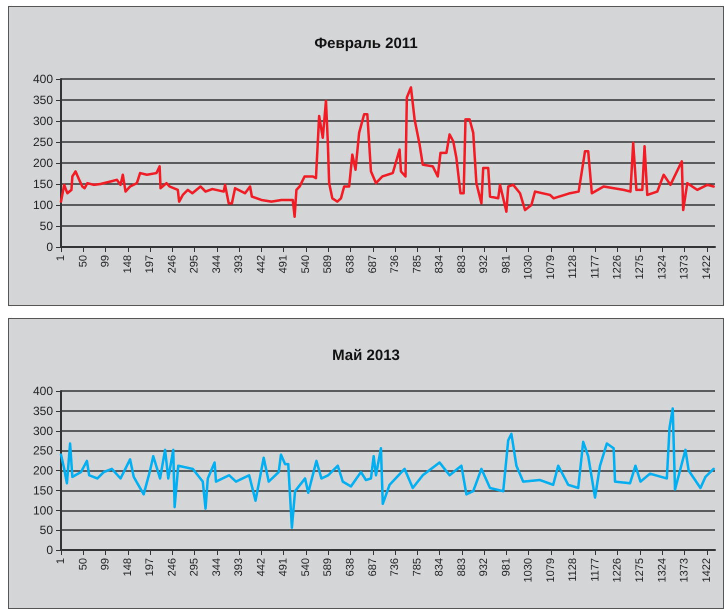  What do you see at coordinates (366, 43) in the screenshot?
I see `chart-title: Февраль 2011` at bounding box center [366, 43].